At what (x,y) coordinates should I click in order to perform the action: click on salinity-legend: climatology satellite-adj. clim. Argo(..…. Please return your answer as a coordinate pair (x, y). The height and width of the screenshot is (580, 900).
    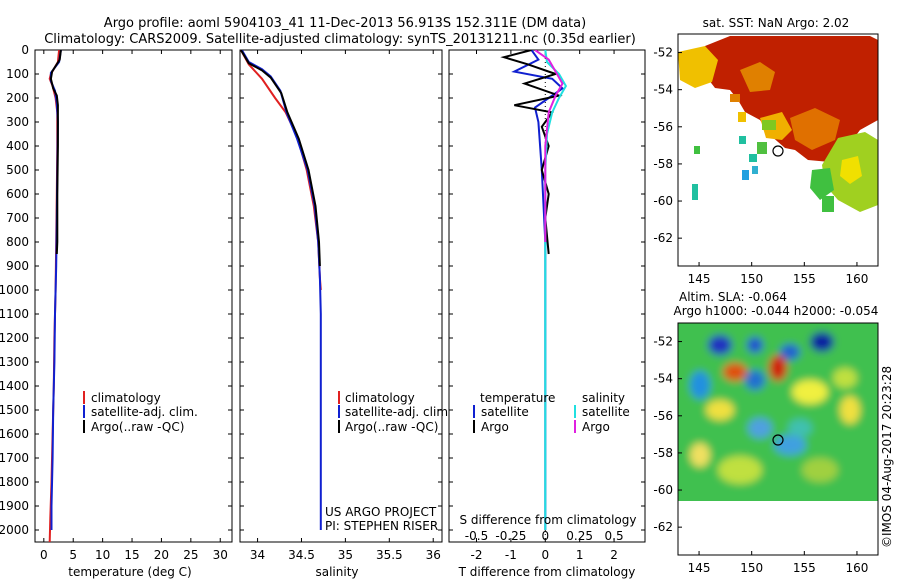
    Looking at the image, I should click on (395, 412).